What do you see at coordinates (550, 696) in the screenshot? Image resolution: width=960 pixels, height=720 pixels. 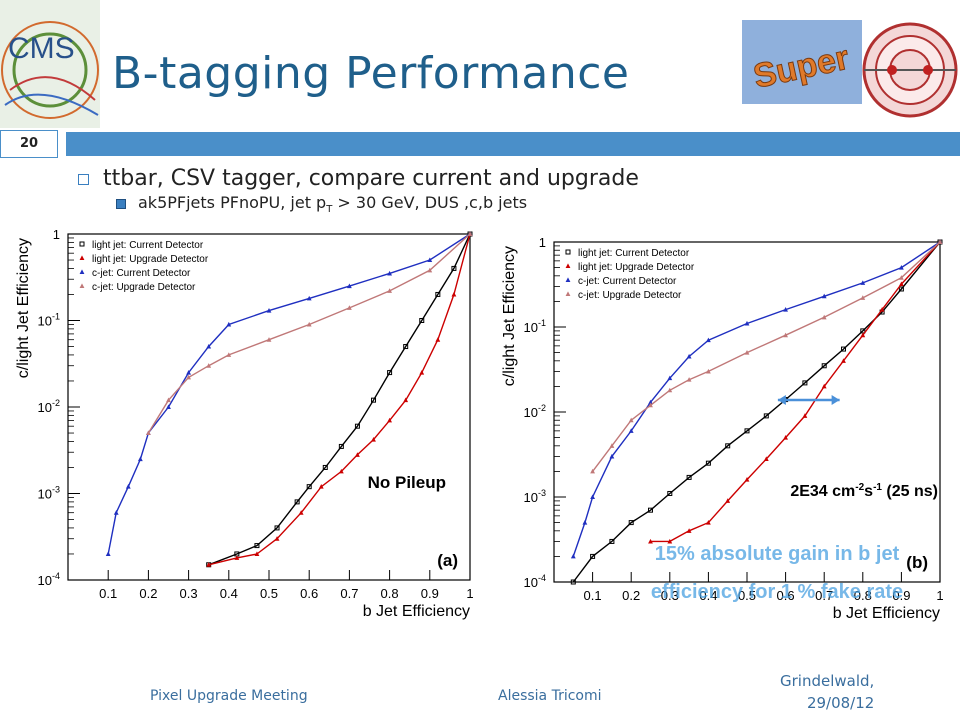 I see `footer-author: Alessia Tricomi` at bounding box center [550, 696].